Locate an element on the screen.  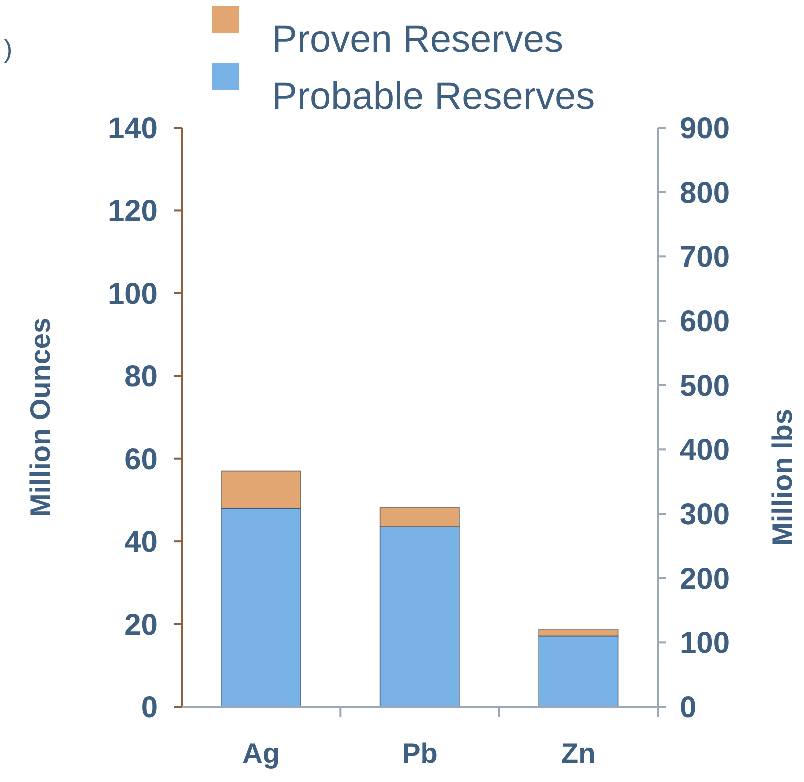
y2-tick-label: 400 is located at coordinates (705, 451).